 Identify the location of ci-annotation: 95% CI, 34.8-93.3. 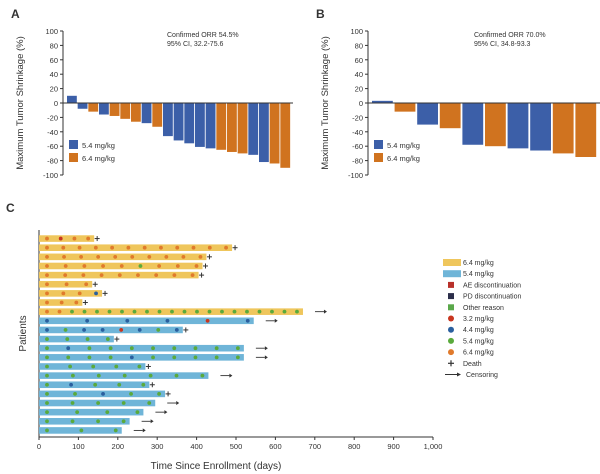
(502, 44).